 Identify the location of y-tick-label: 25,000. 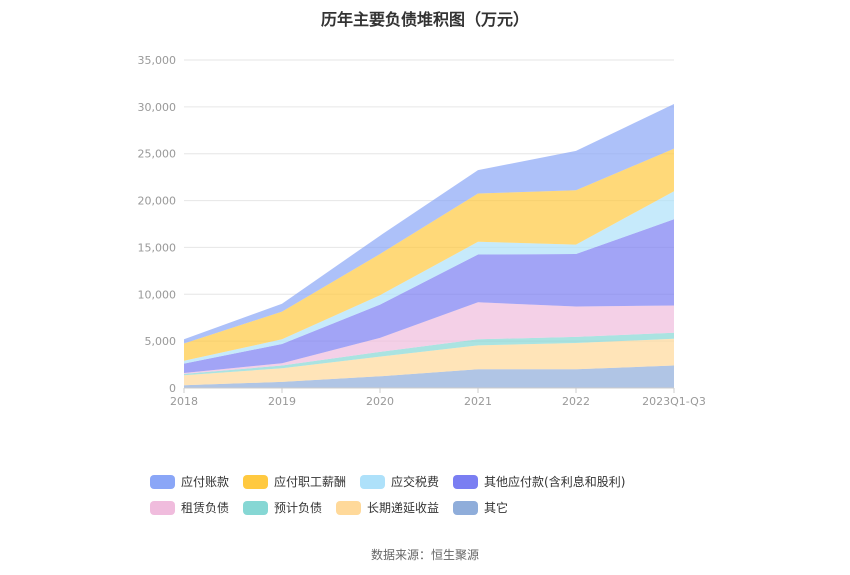
(157, 154).